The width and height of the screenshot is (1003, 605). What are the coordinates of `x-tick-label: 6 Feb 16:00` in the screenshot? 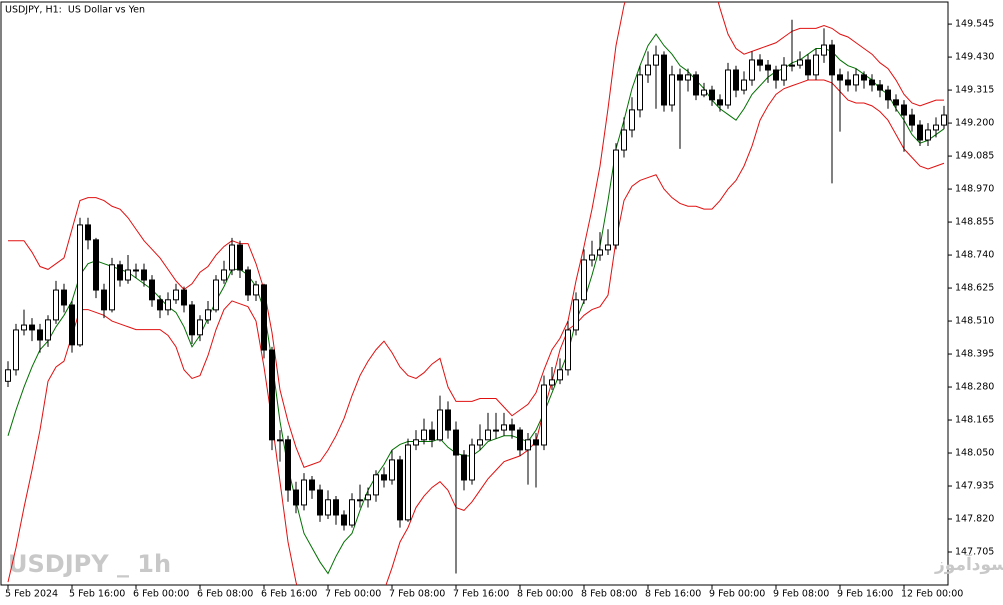 It's located at (289, 594).